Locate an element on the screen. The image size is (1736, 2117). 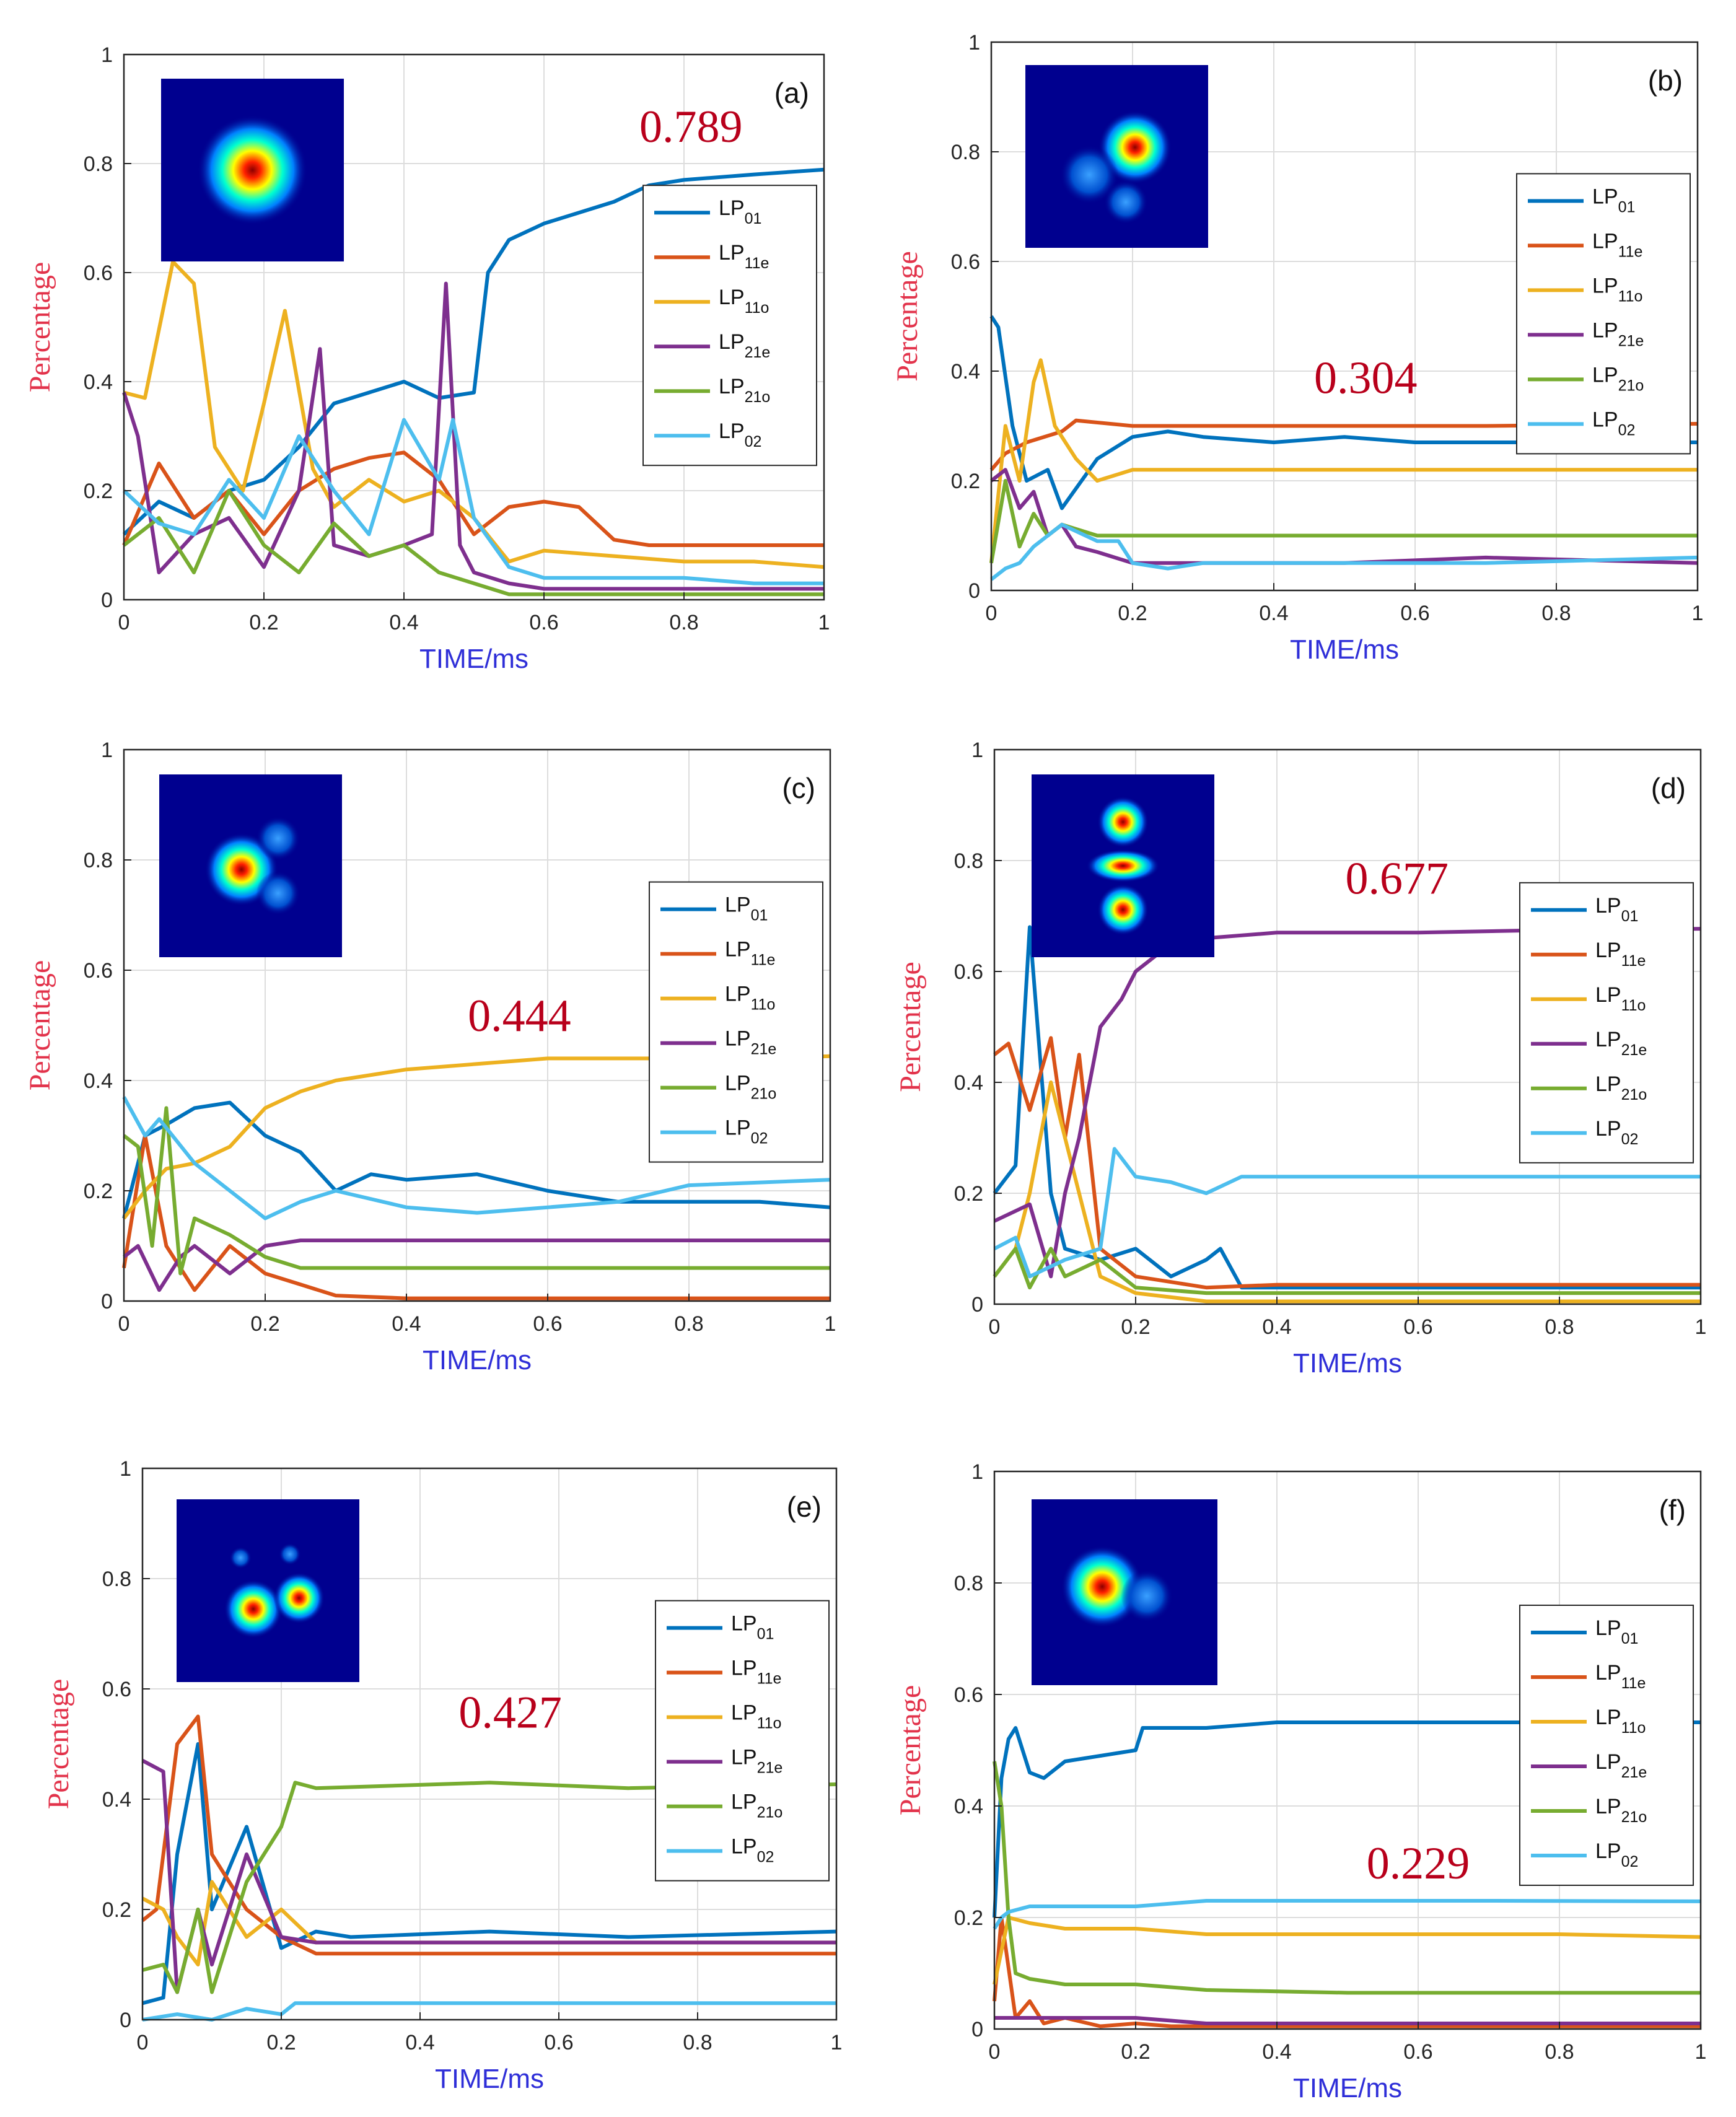
y-tick-label: 0.2 is located at coordinates (99, 492).